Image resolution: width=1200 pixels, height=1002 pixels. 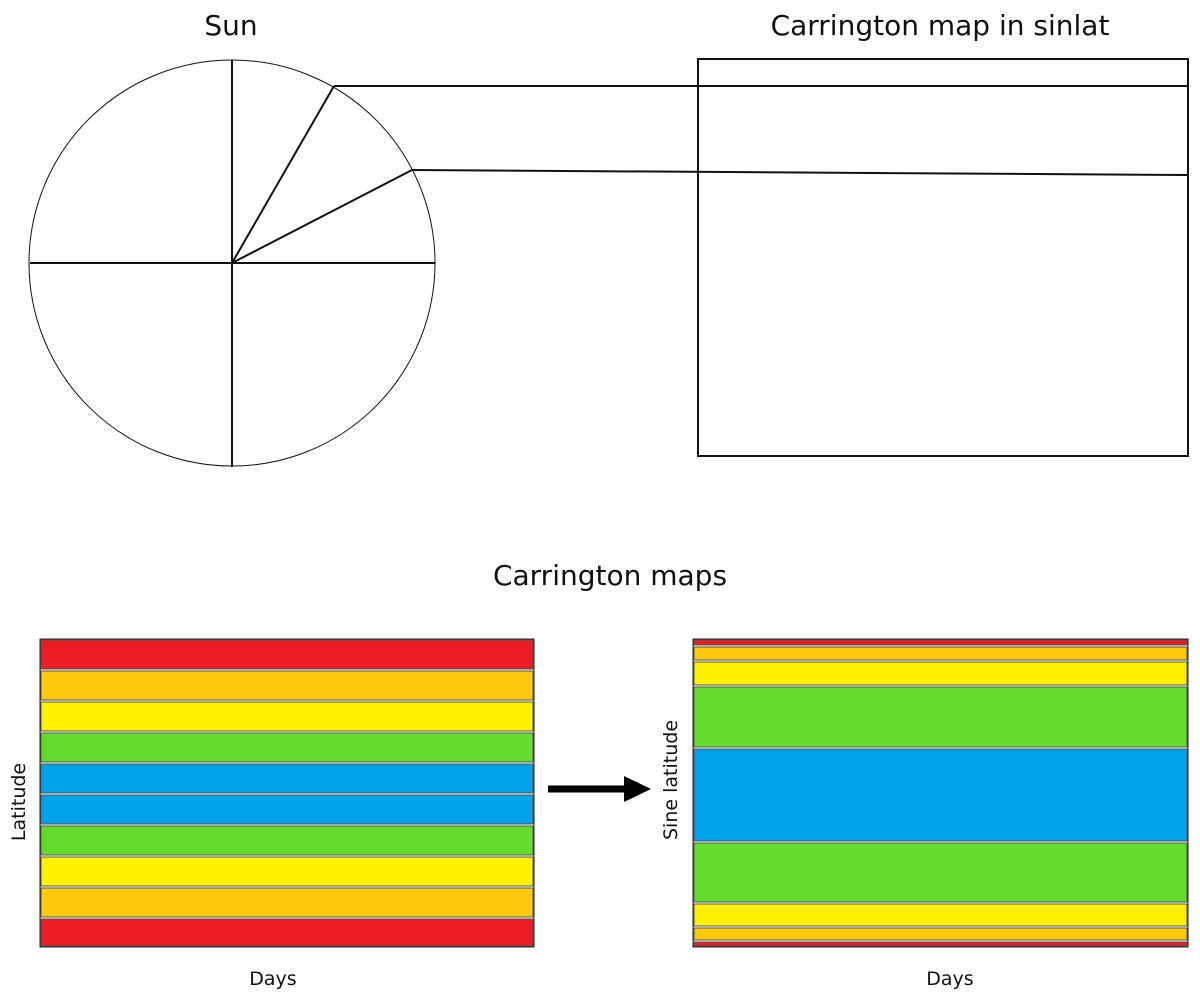 What do you see at coordinates (671, 780) in the screenshot?
I see `y-axis-label: Sine latitude` at bounding box center [671, 780].